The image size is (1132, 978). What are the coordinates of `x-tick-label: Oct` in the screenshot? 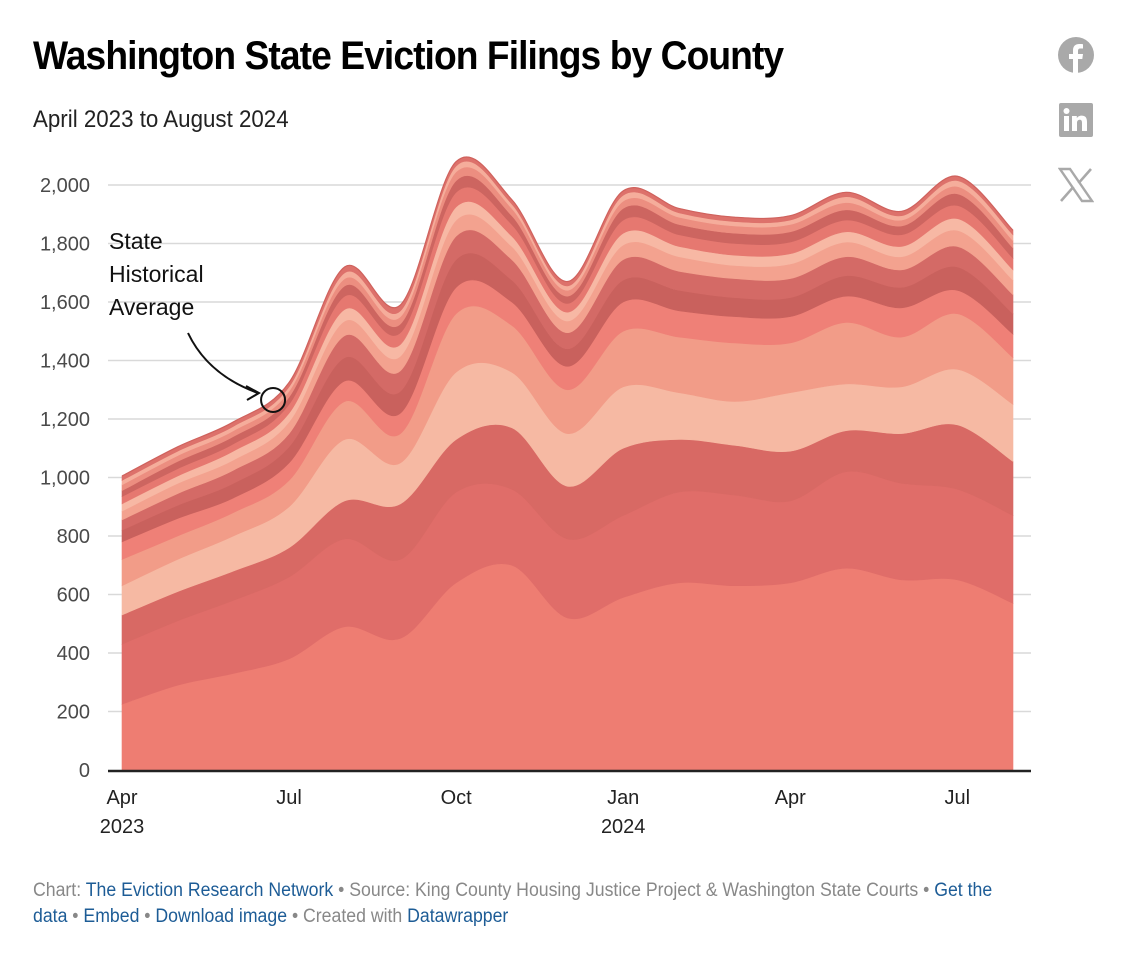 It's located at (457, 798).